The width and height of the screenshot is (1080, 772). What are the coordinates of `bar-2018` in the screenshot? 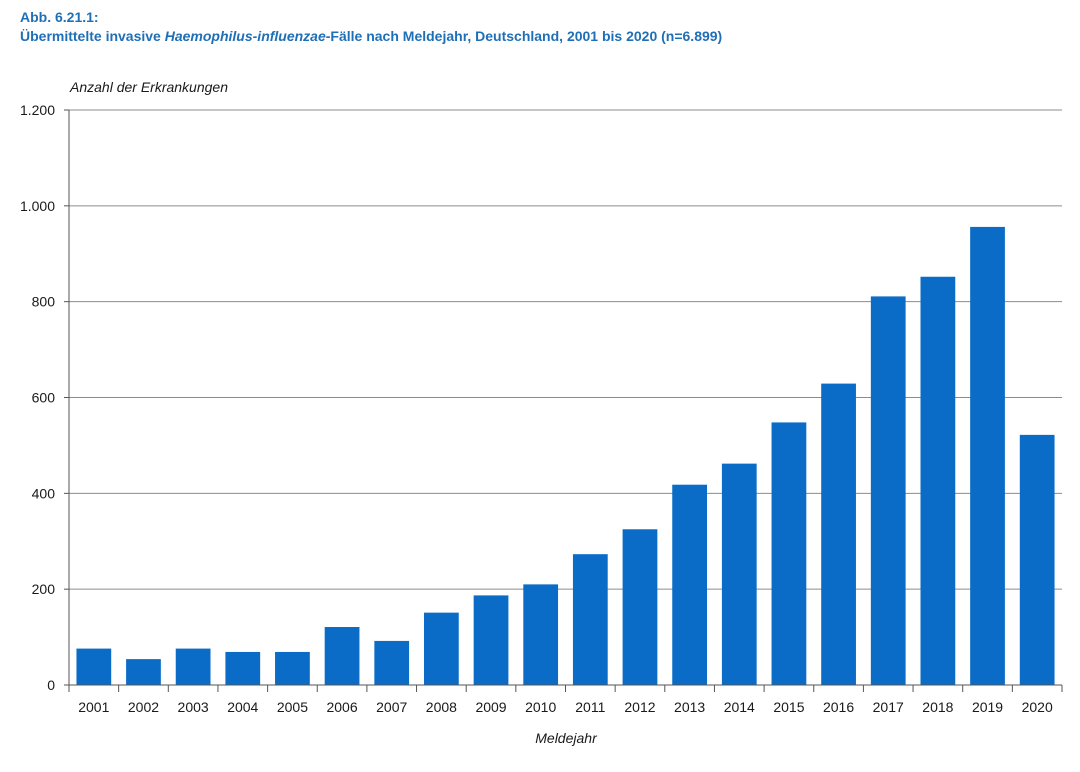 It's located at (938, 480).